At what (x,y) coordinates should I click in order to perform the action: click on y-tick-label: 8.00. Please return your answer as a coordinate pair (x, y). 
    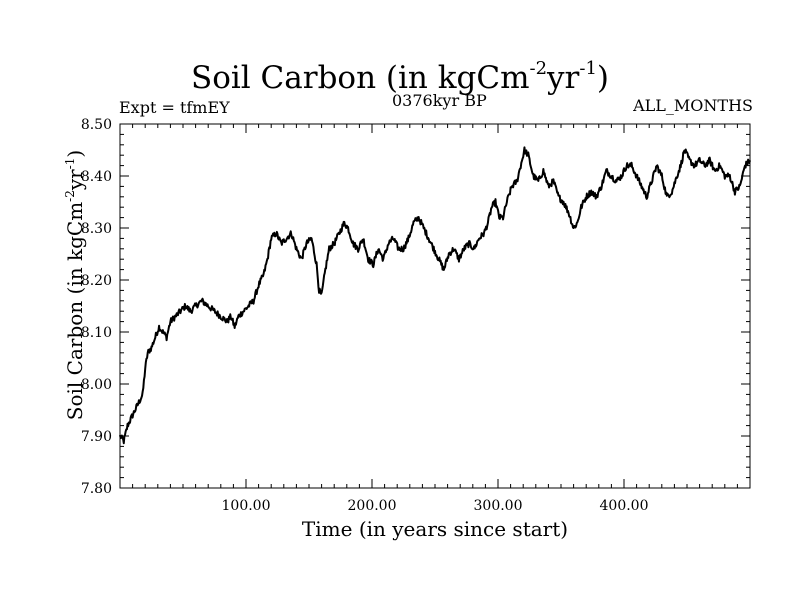
    Looking at the image, I should click on (96, 385).